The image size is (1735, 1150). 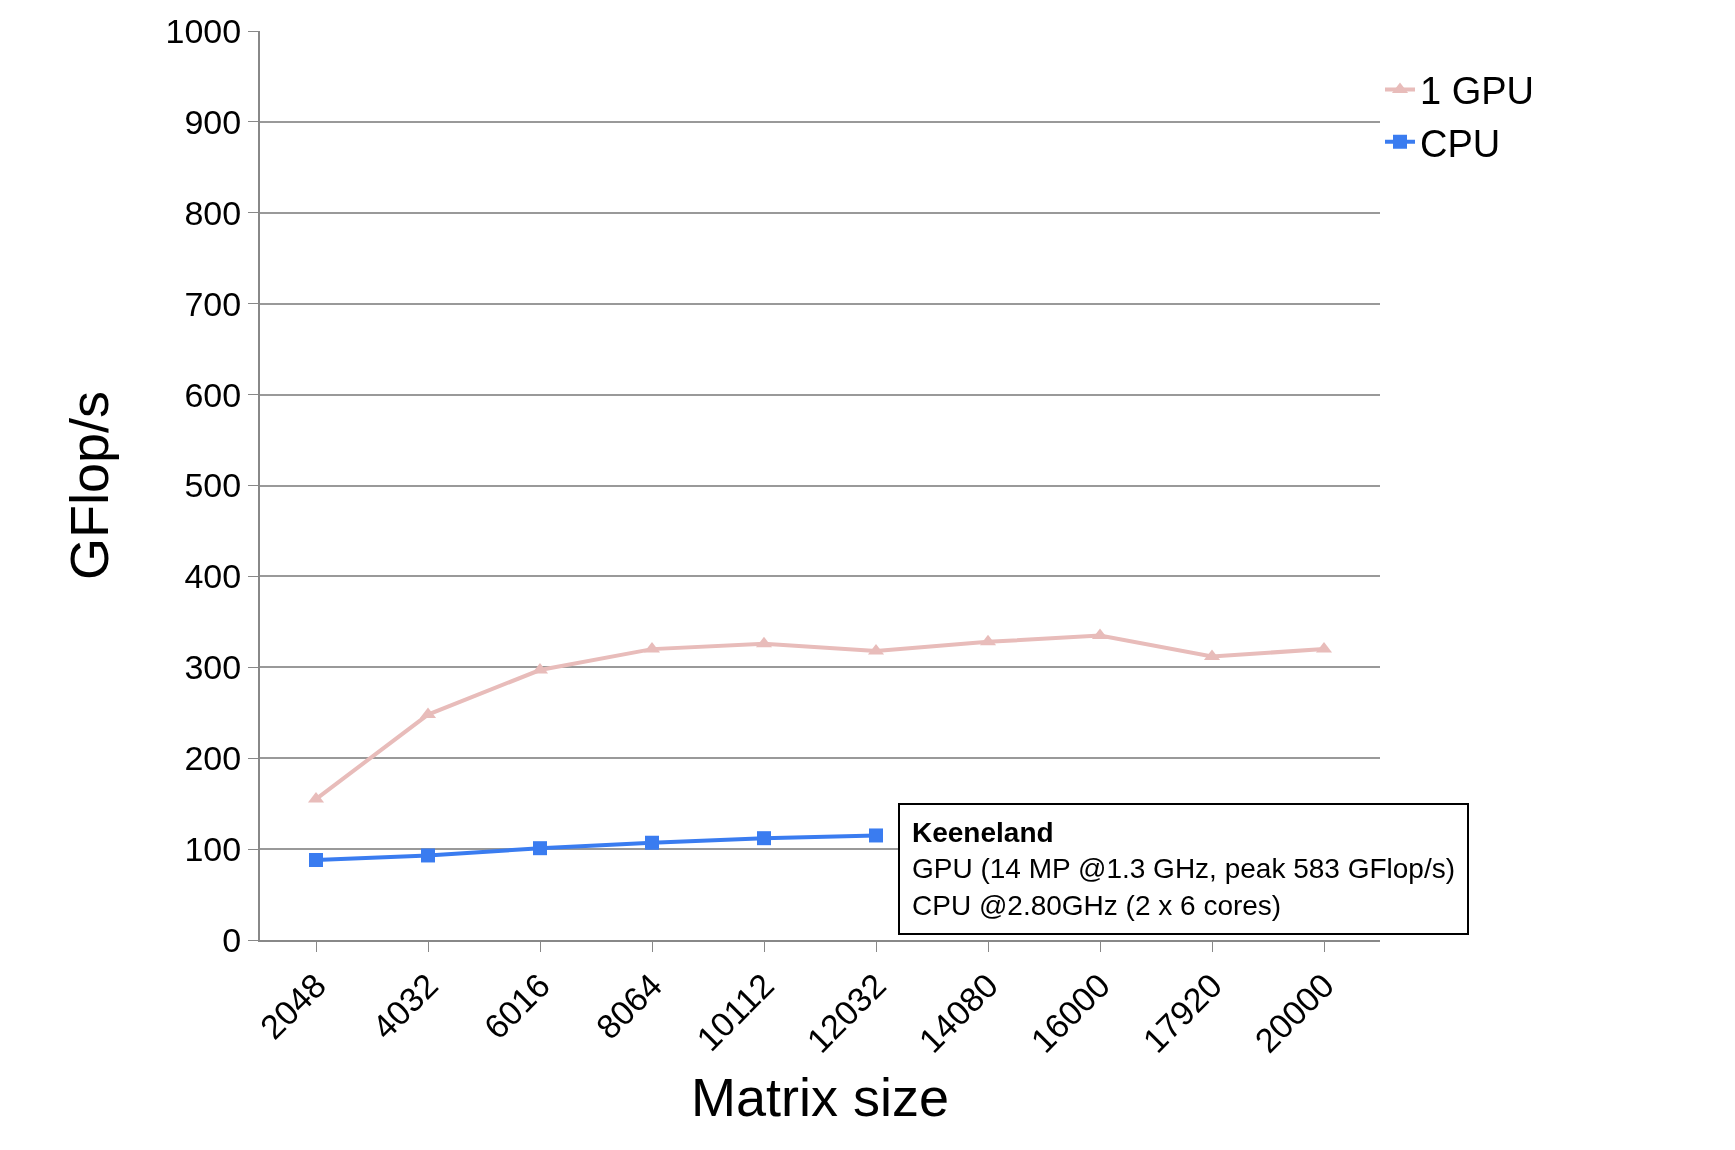 I want to click on y-tick-label: 200, so click(x=213, y=758).